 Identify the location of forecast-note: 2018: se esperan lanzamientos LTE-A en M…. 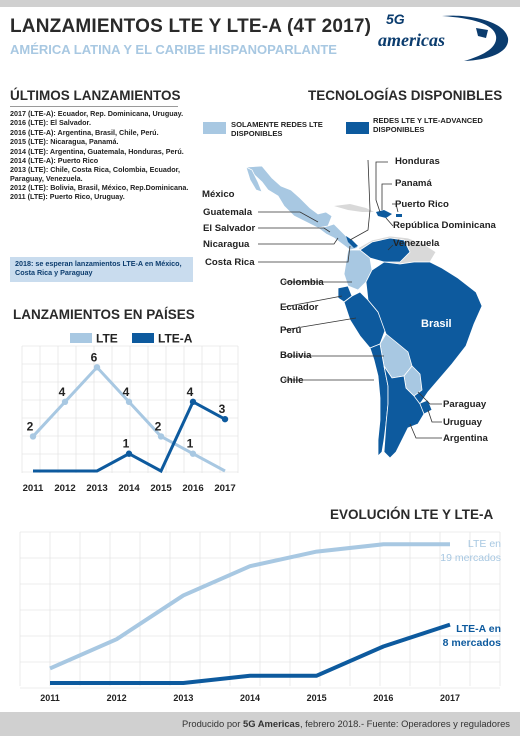
(101, 269).